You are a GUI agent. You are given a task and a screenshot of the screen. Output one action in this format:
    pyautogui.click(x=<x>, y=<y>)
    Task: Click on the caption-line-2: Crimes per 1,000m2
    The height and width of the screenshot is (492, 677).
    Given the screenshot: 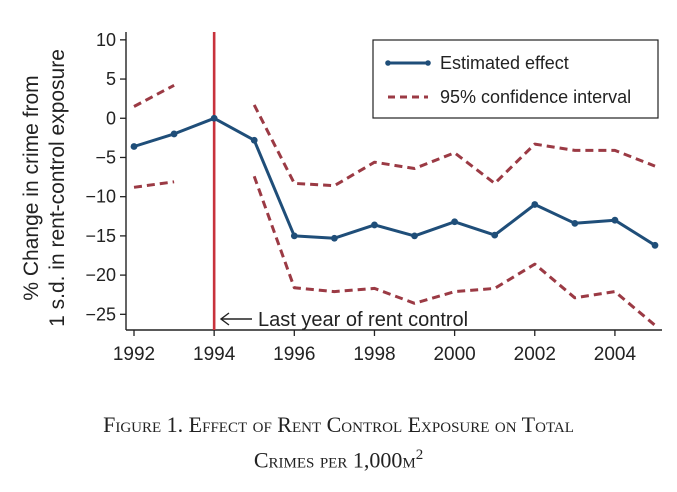 What is the action you would take?
    pyautogui.click(x=338, y=457)
    